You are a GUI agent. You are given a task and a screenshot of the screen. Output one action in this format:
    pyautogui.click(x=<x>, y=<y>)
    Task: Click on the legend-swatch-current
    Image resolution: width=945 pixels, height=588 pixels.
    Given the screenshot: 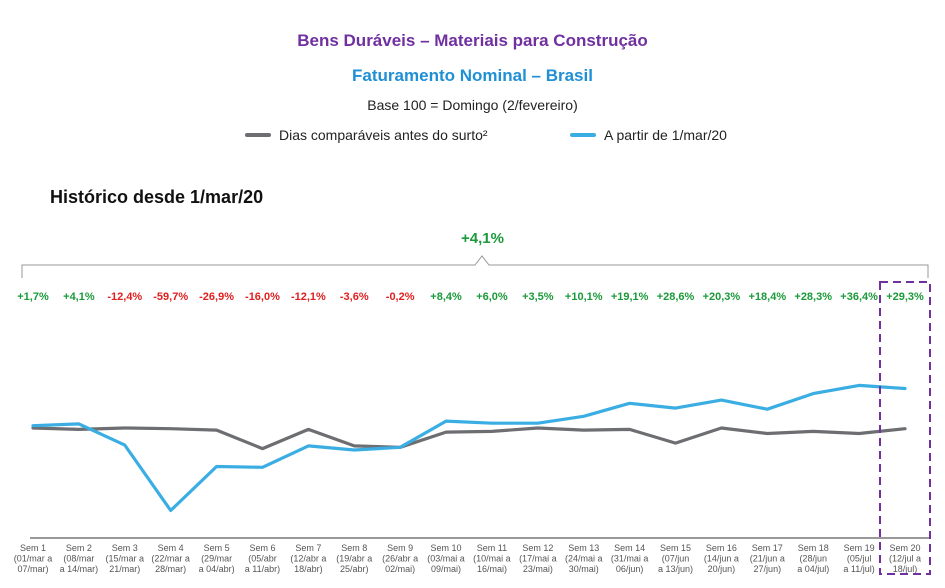 What is the action you would take?
    pyautogui.click(x=583, y=135)
    